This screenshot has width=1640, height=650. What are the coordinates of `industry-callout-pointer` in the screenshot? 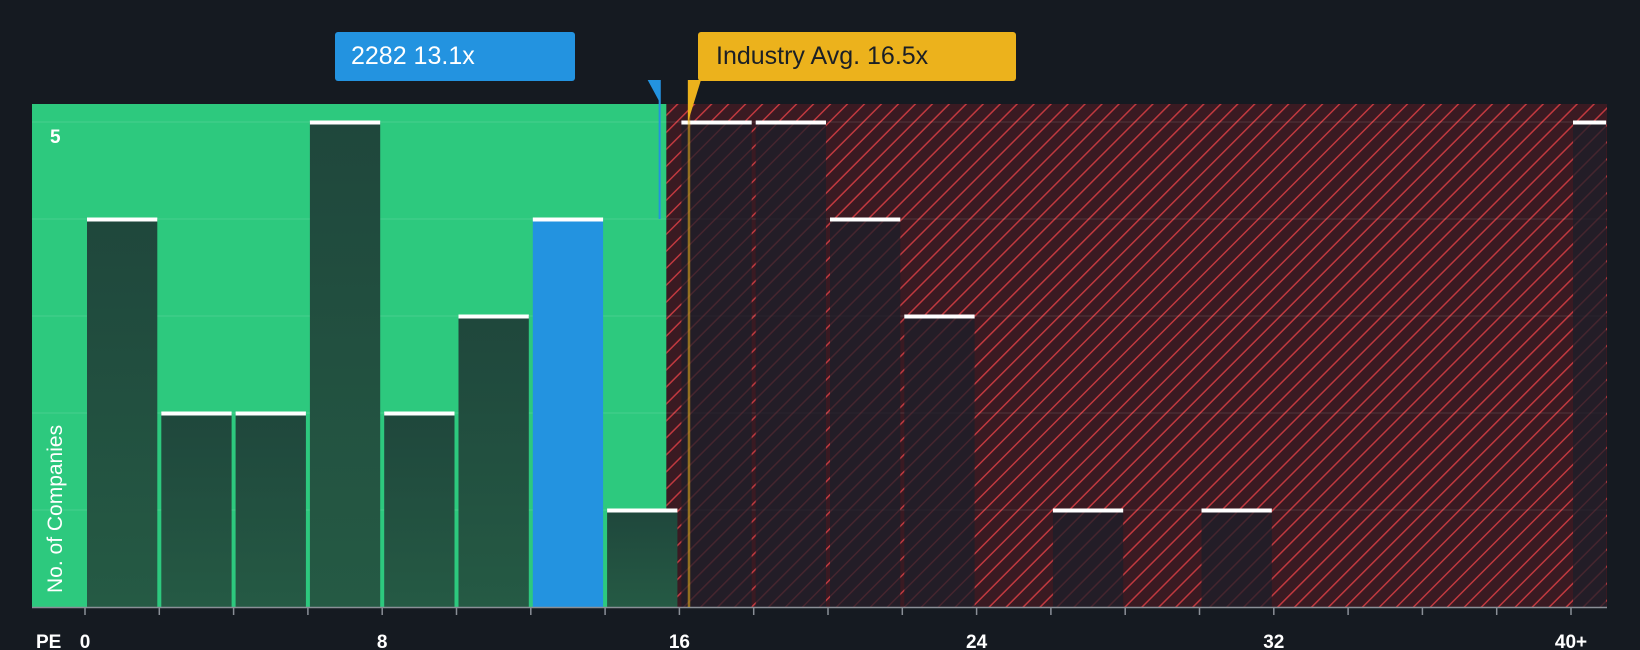 It's located at (694, 101).